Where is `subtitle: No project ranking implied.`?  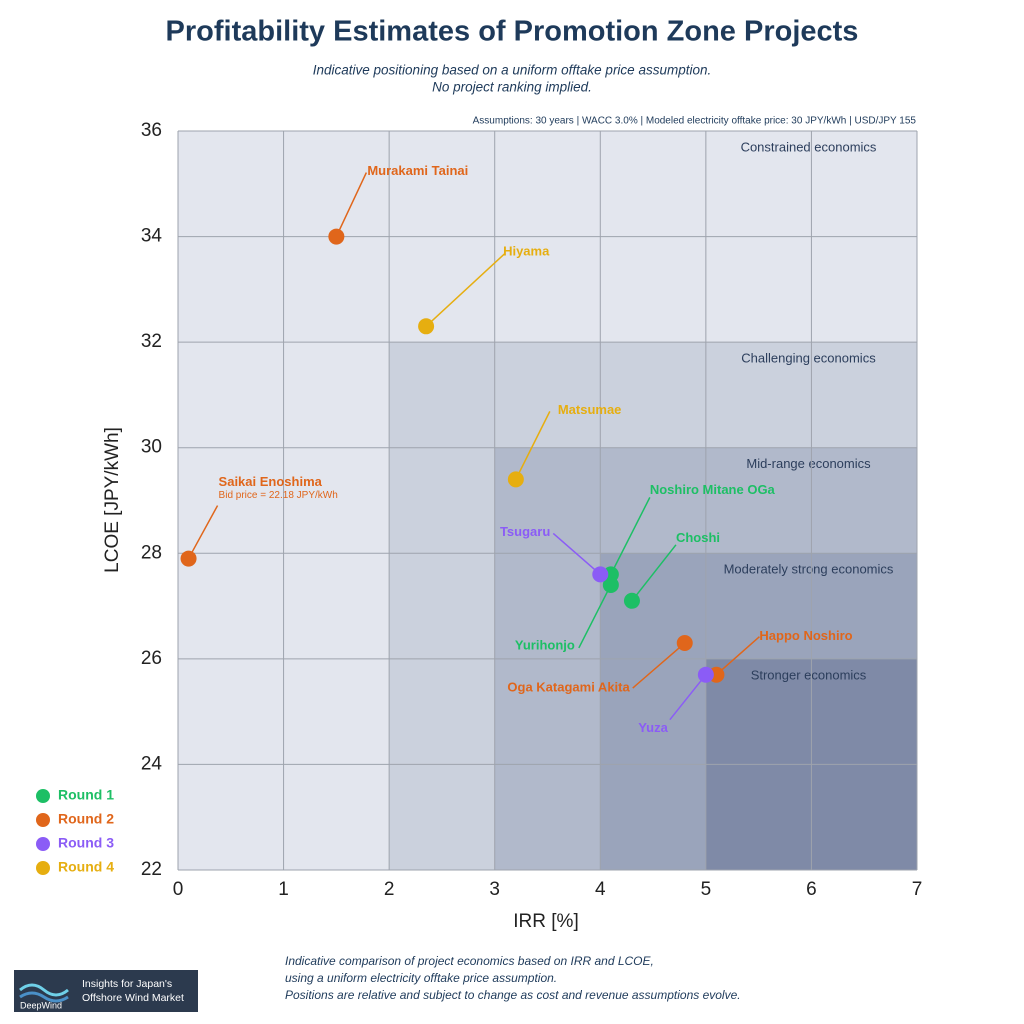
subtitle: No project ranking implied. is located at coordinates (512, 87).